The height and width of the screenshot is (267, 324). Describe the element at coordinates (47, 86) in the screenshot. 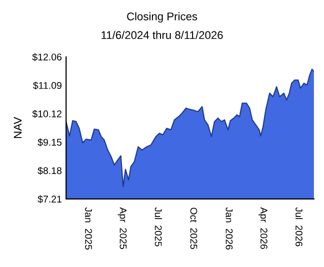

I see `y-tick-label: $11.09` at that location.